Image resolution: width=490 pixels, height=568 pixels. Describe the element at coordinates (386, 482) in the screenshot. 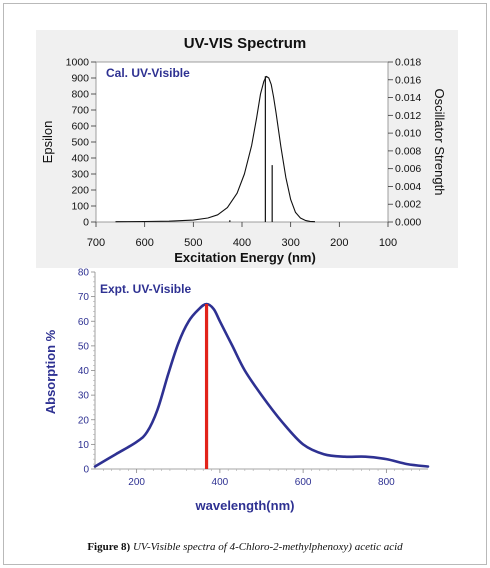

I see `x-tick-label: 800` at that location.